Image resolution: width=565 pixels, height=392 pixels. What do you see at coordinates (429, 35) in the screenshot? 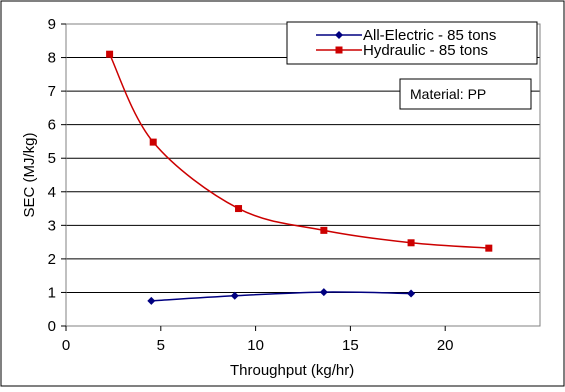
I see `legend-label-all-electric: All-Electric - 85 tons` at bounding box center [429, 35].